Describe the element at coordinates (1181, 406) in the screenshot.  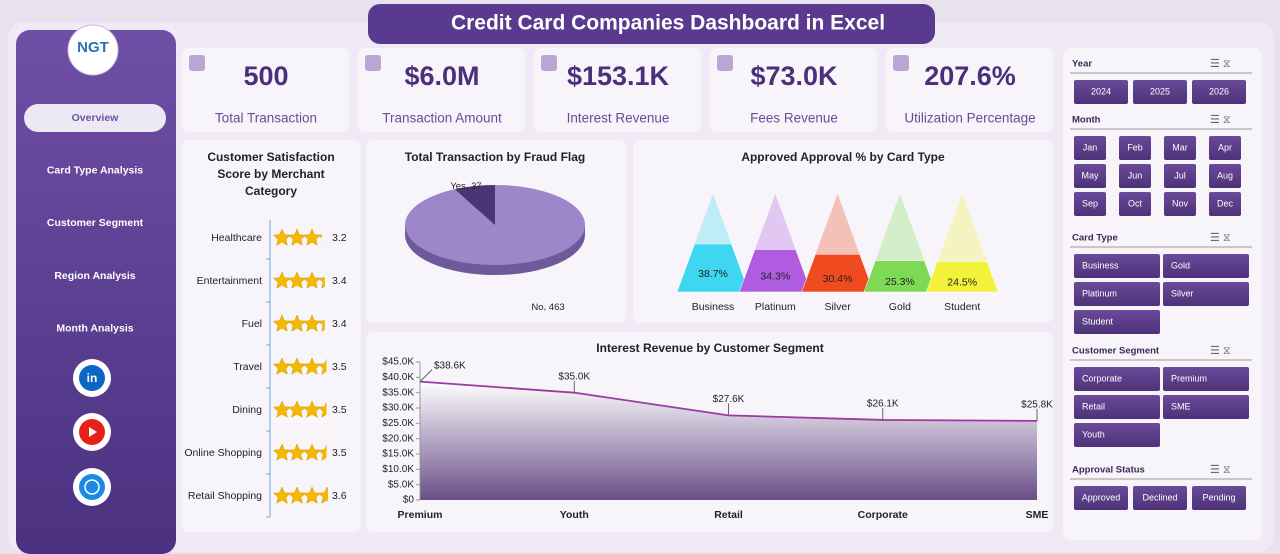
I see `slicer-item: SME` at that location.